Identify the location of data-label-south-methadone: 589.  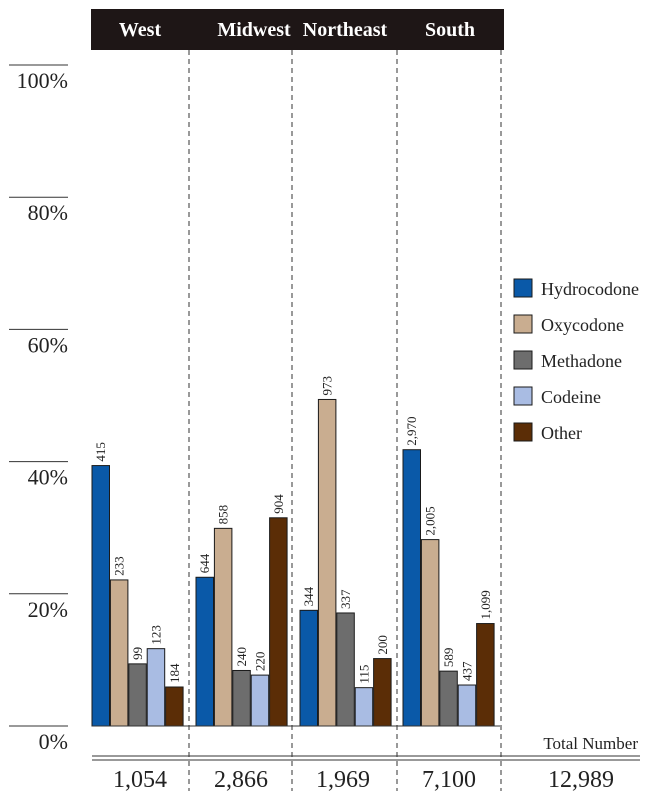
(448, 658).